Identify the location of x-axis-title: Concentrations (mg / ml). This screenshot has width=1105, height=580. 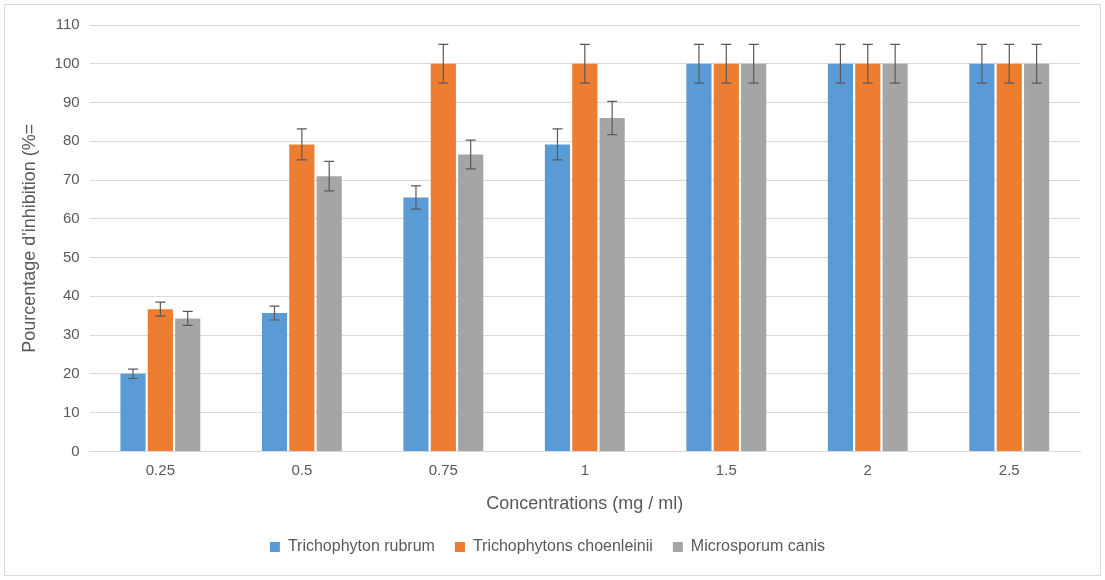
(585, 503).